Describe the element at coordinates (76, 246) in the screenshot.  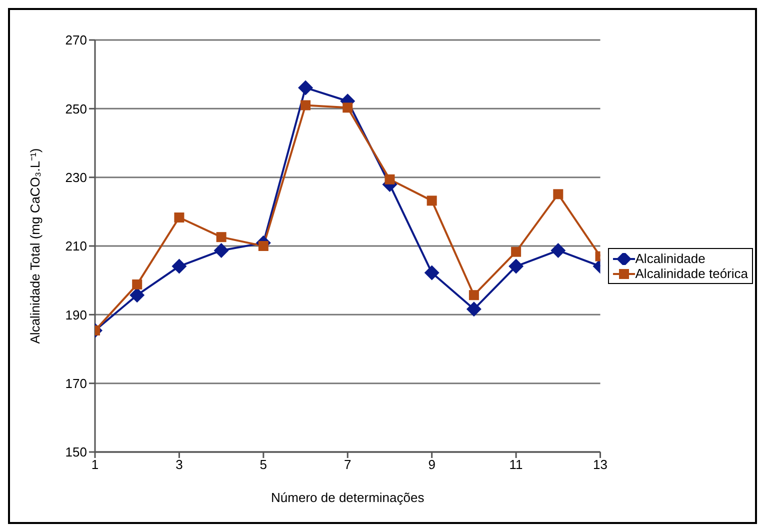
I see `y-tick-label: 210` at that location.